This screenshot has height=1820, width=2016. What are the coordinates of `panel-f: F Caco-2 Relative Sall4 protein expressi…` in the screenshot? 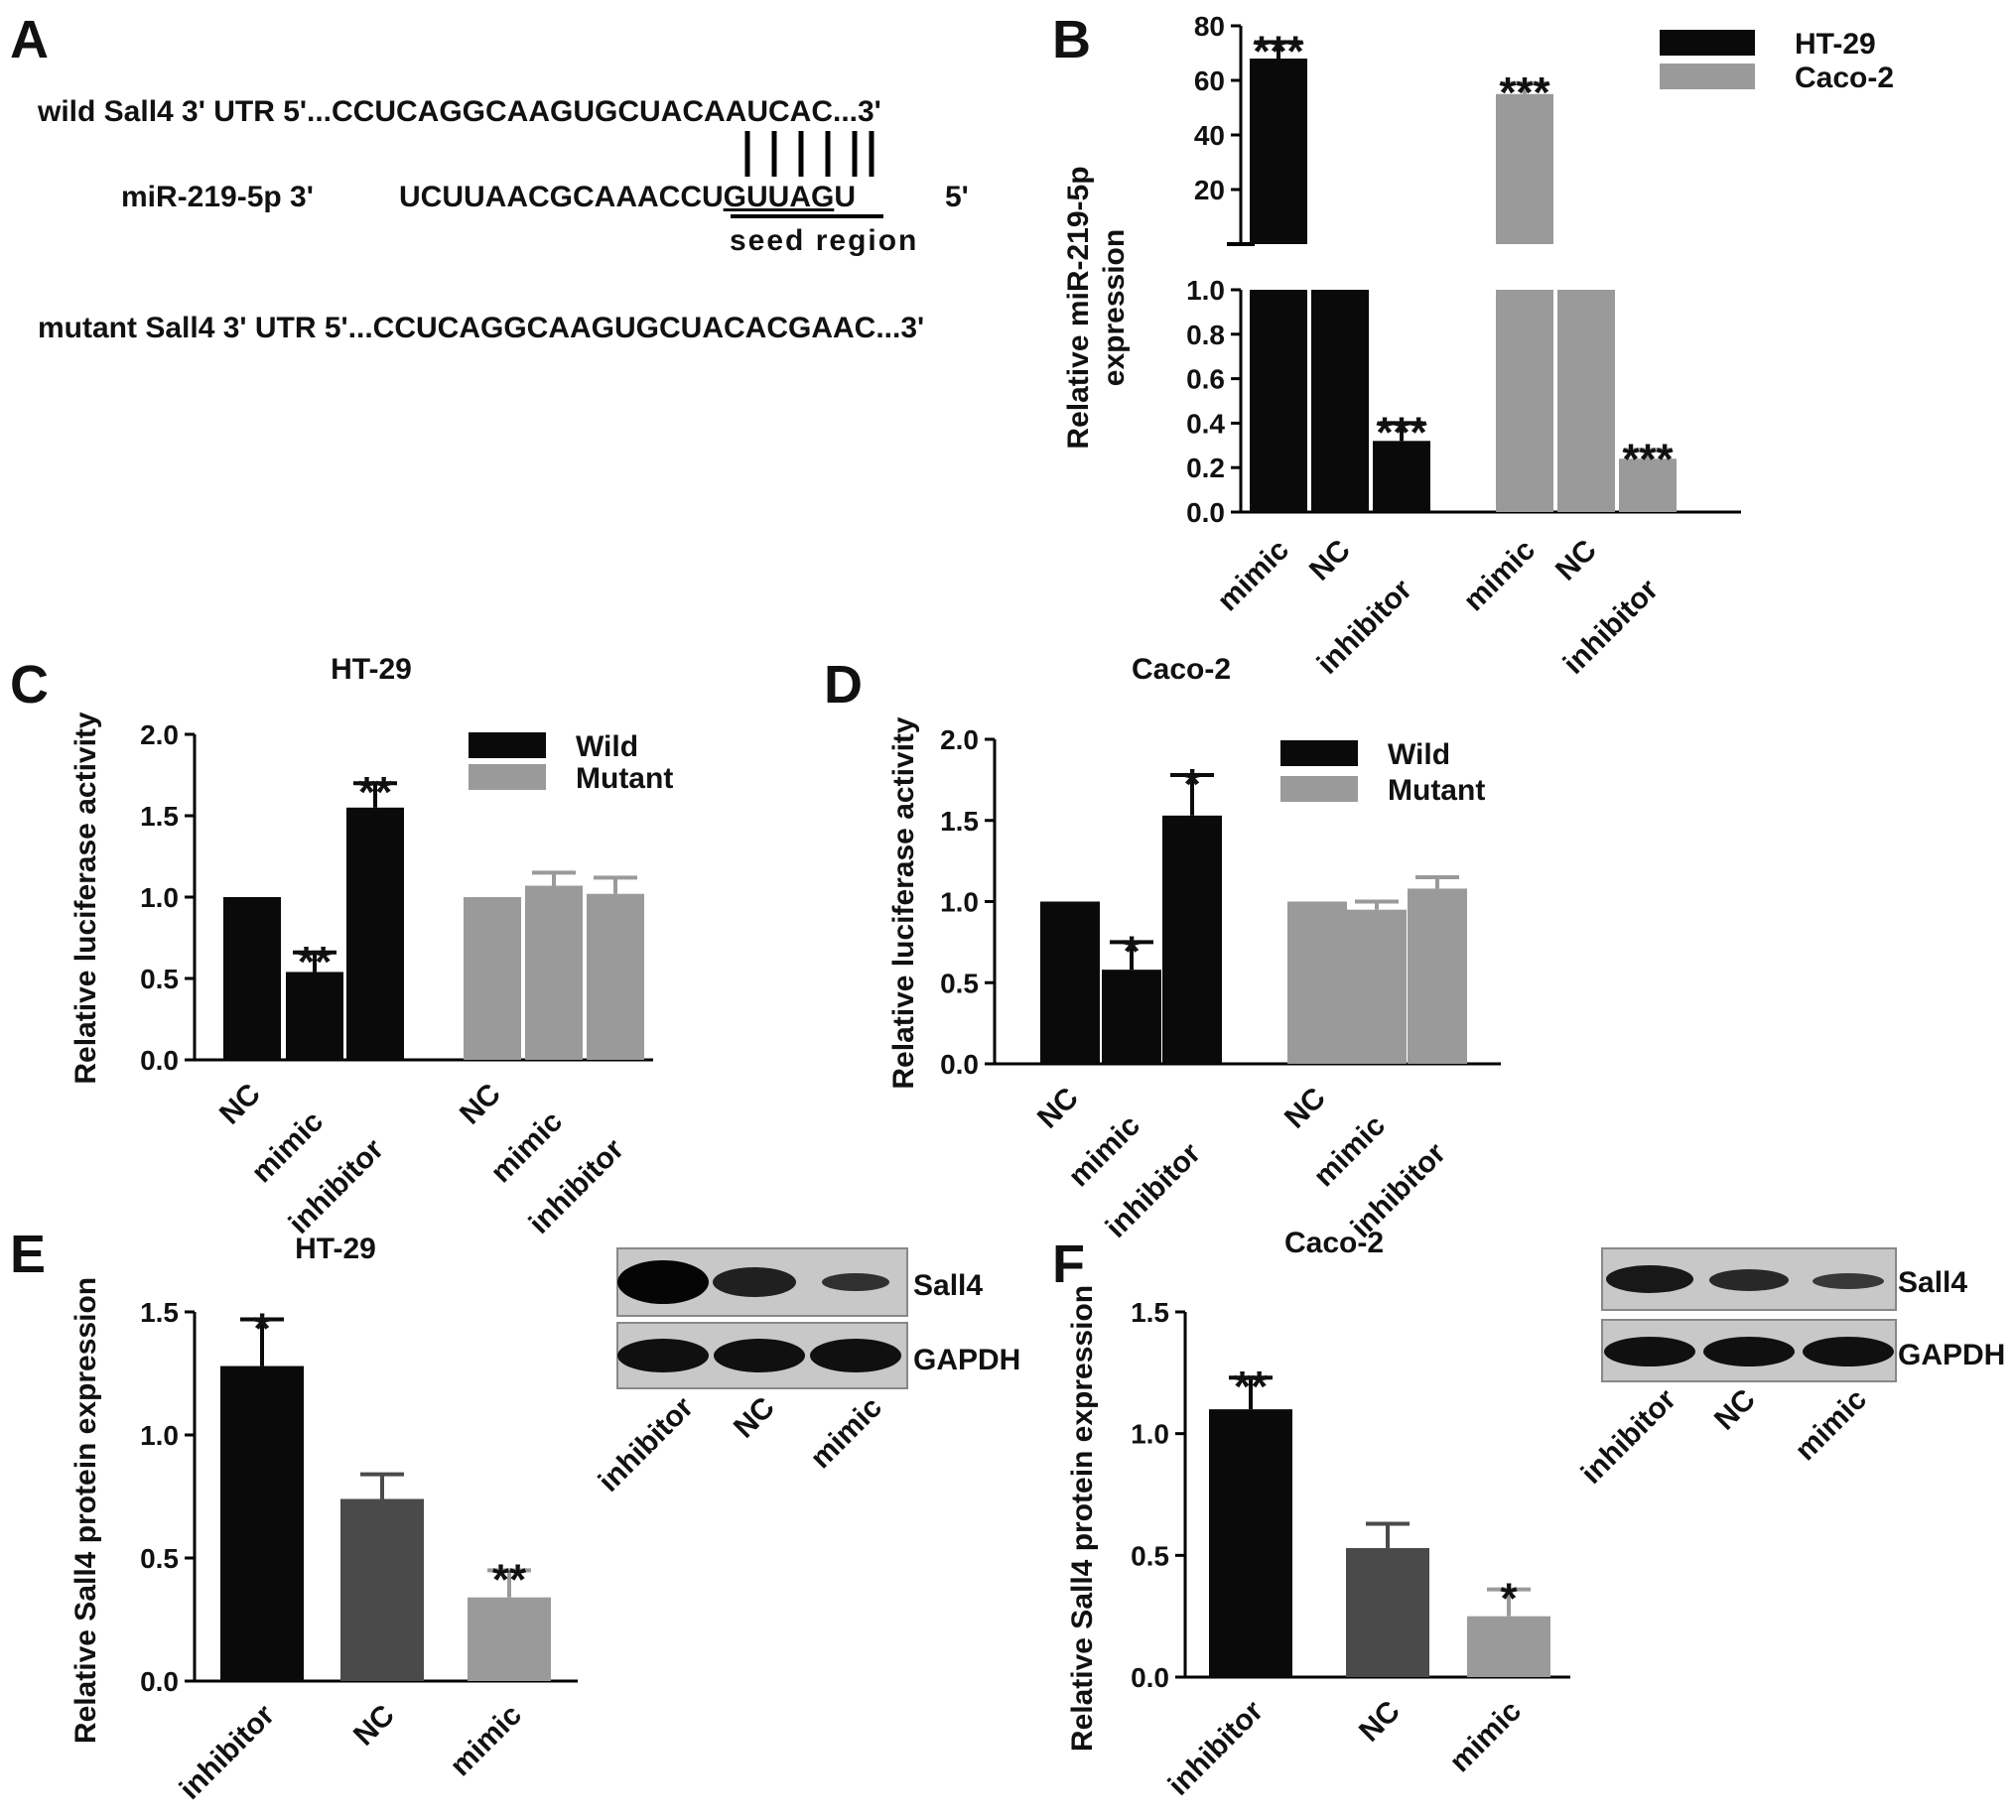 It's located at (1528, 1514).